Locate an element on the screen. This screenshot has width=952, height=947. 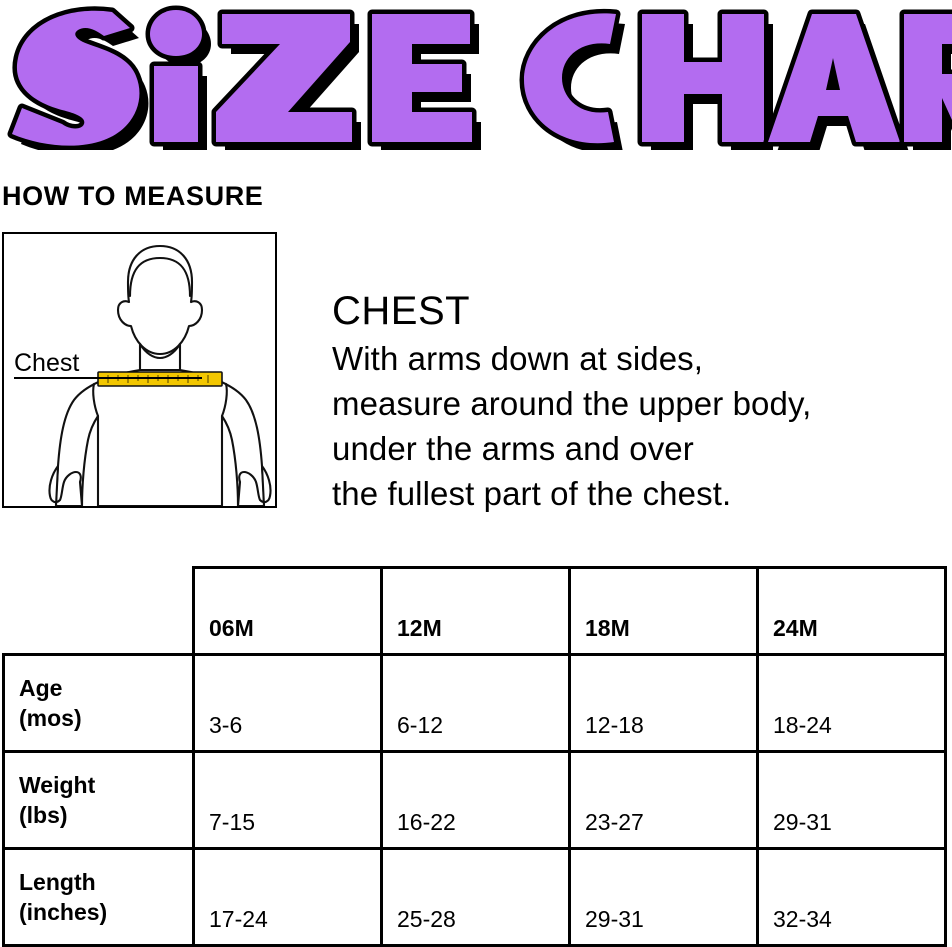
torso-and-arms-shape is located at coordinates (160, 437).